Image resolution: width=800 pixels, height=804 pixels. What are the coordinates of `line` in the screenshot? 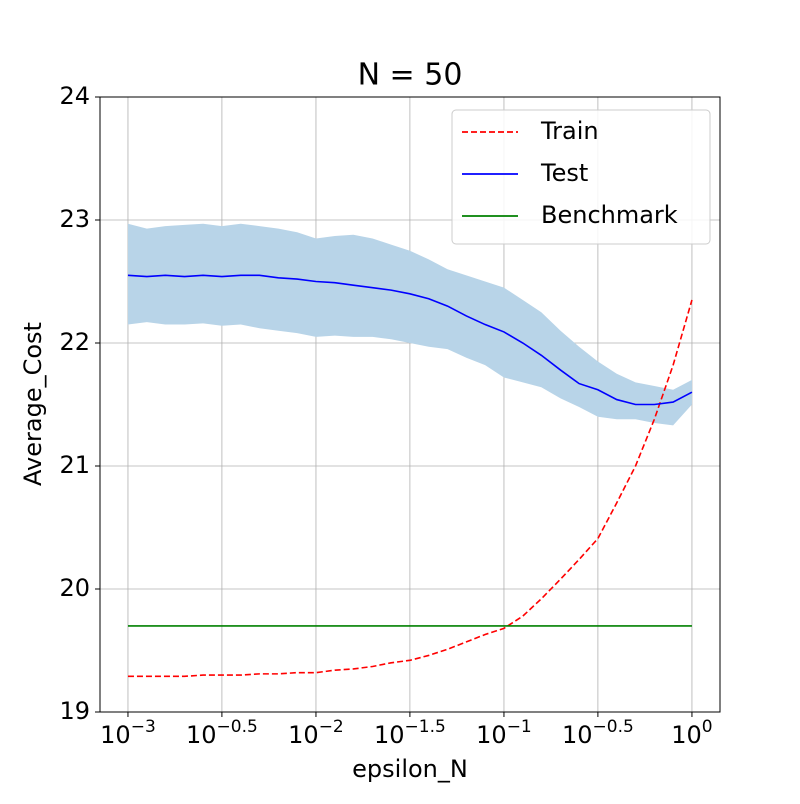 It's located at (410, 340).